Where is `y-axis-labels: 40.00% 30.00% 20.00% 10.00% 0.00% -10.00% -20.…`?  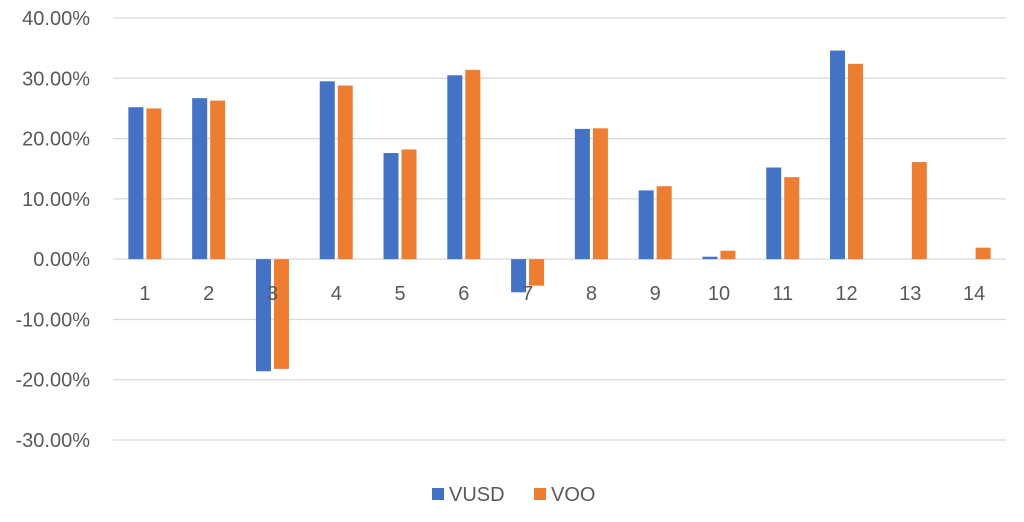 y-axis-labels: 40.00% 30.00% 20.00% 10.00% 0.00% -10.00% -20.… is located at coordinates (53, 230).